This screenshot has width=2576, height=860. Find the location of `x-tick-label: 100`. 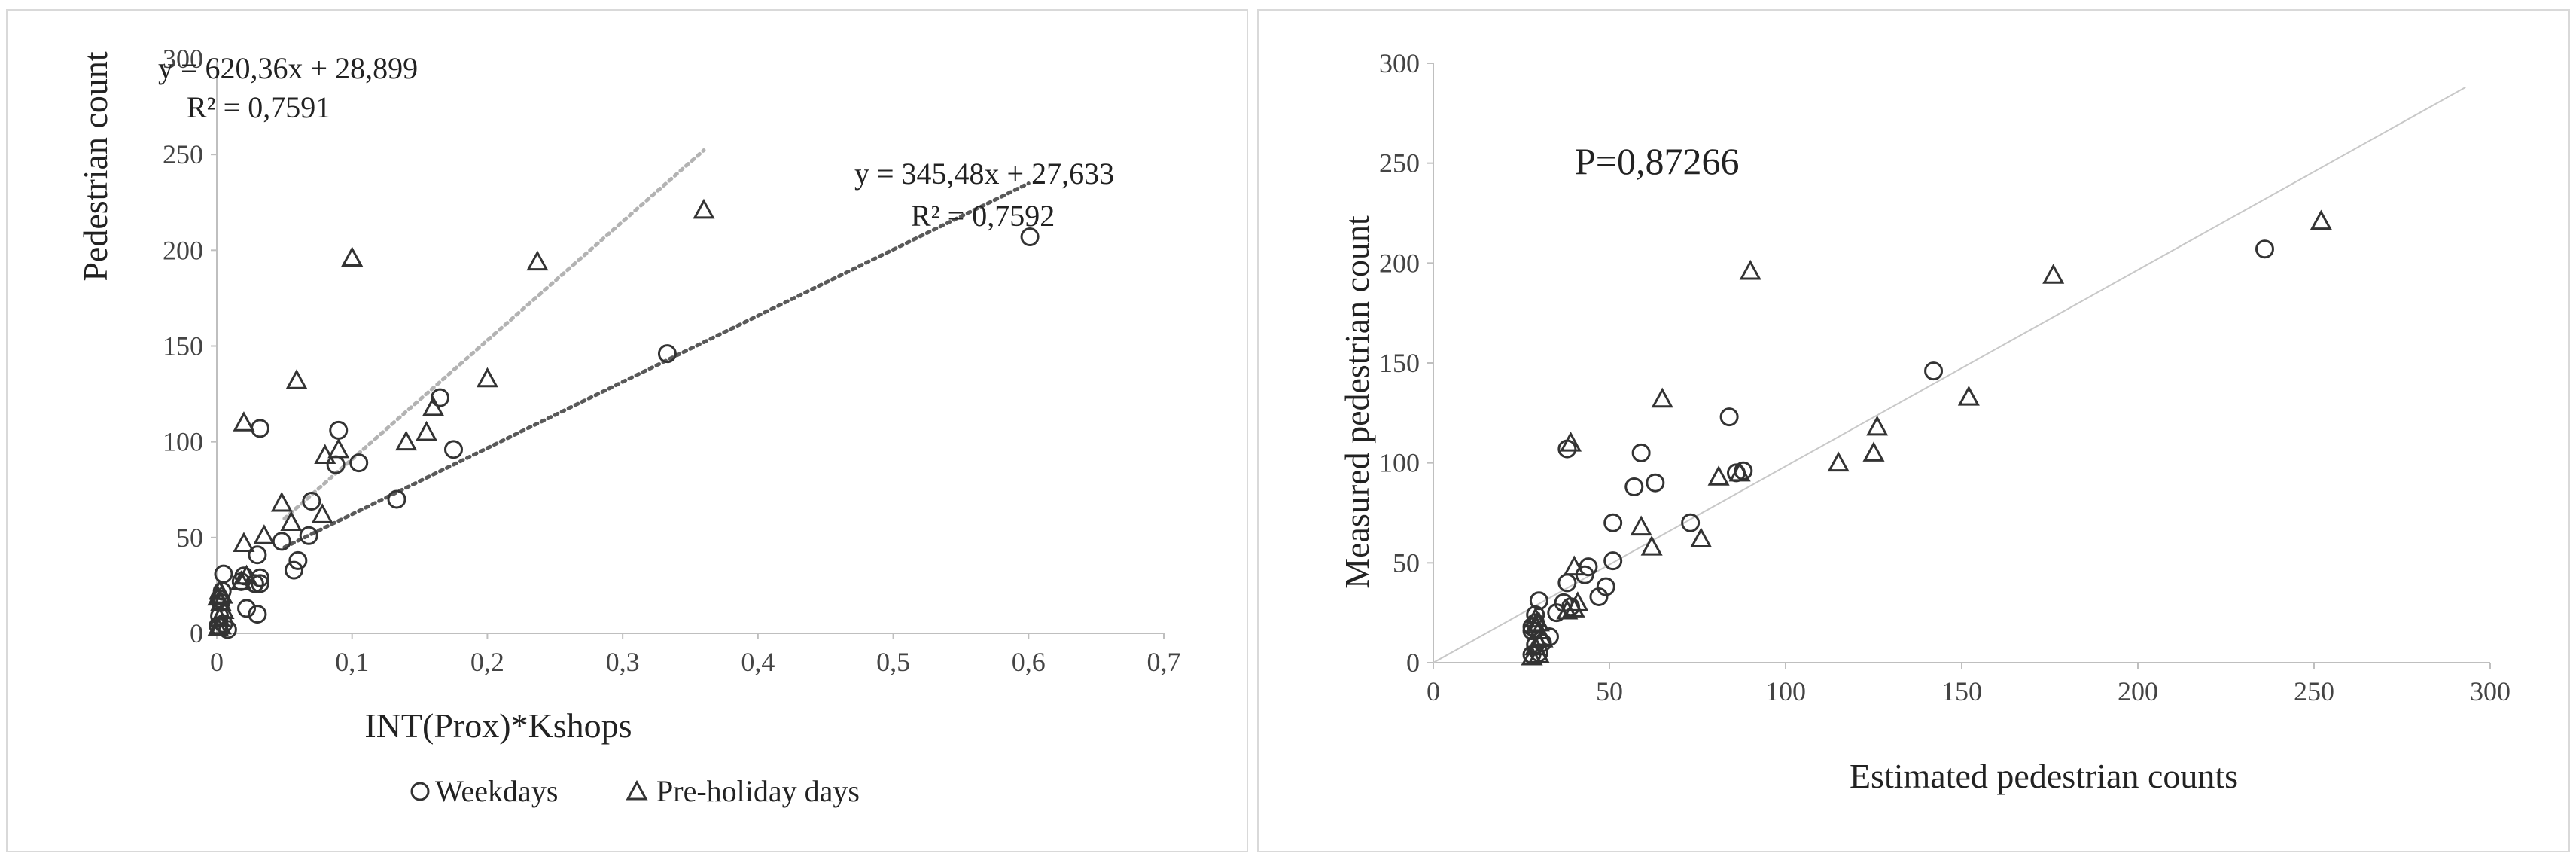

x-tick-label: 100 is located at coordinates (1785, 691).